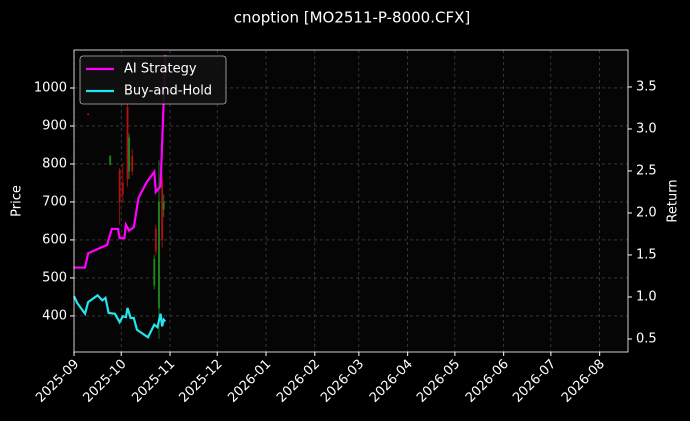 The width and height of the screenshot is (690, 421). Describe the element at coordinates (160, 69) in the screenshot. I see `legend-label: AI Strategy` at that location.